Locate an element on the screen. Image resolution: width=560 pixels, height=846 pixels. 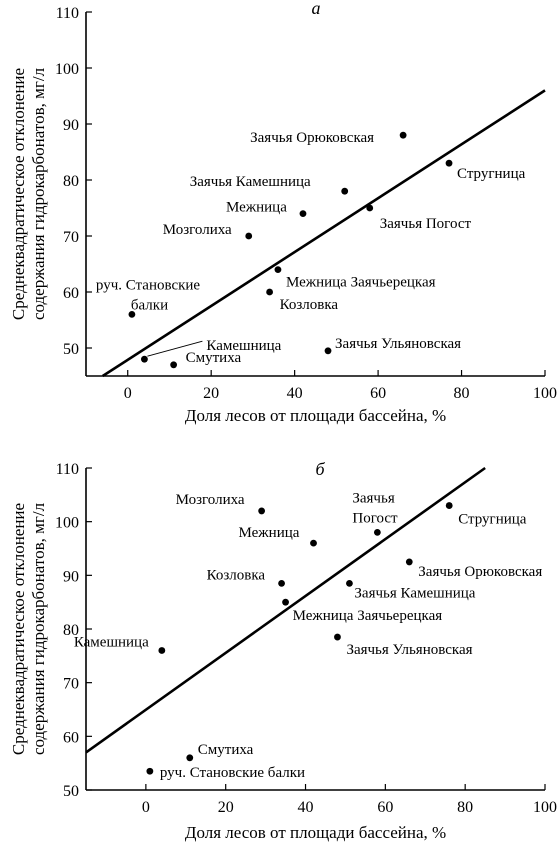
point-label: Заячья is located at coordinates (373, 498).